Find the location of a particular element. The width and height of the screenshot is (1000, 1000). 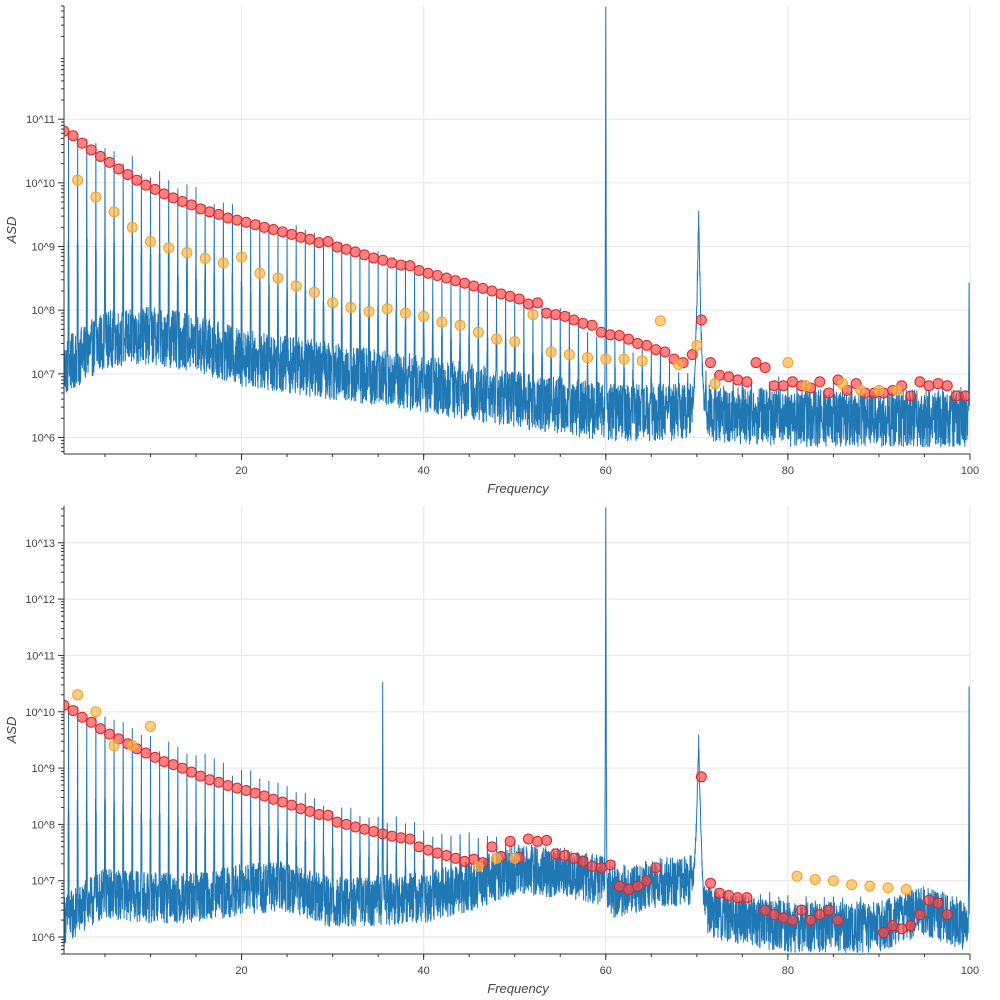

x-tick-label: 20 is located at coordinates (241, 471).